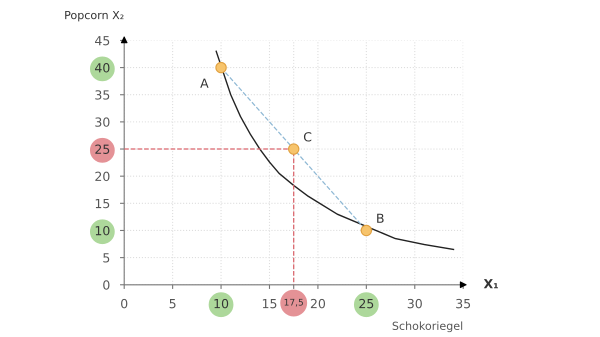 The height and width of the screenshot is (337, 600). I want to click on y-tick-label: 15, so click(103, 203).